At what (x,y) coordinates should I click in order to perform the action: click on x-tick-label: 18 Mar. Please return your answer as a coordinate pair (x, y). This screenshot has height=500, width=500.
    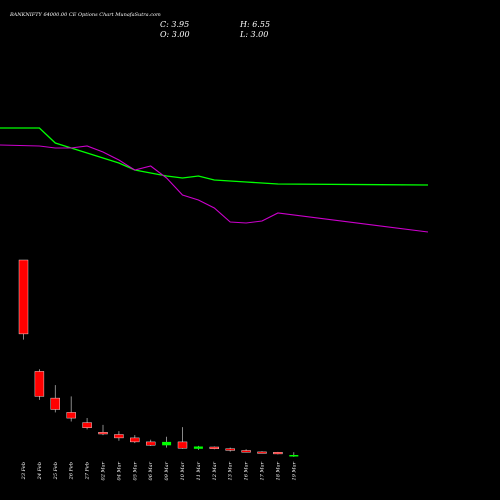
    Looking at the image, I should click on (278, 470).